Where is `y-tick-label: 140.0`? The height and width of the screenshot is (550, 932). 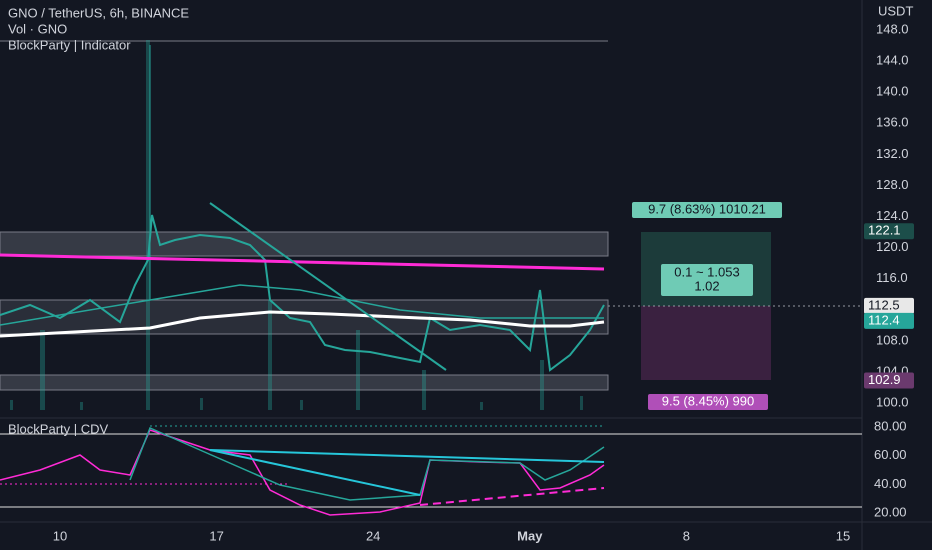 y-tick-label: 140.0 is located at coordinates (892, 91).